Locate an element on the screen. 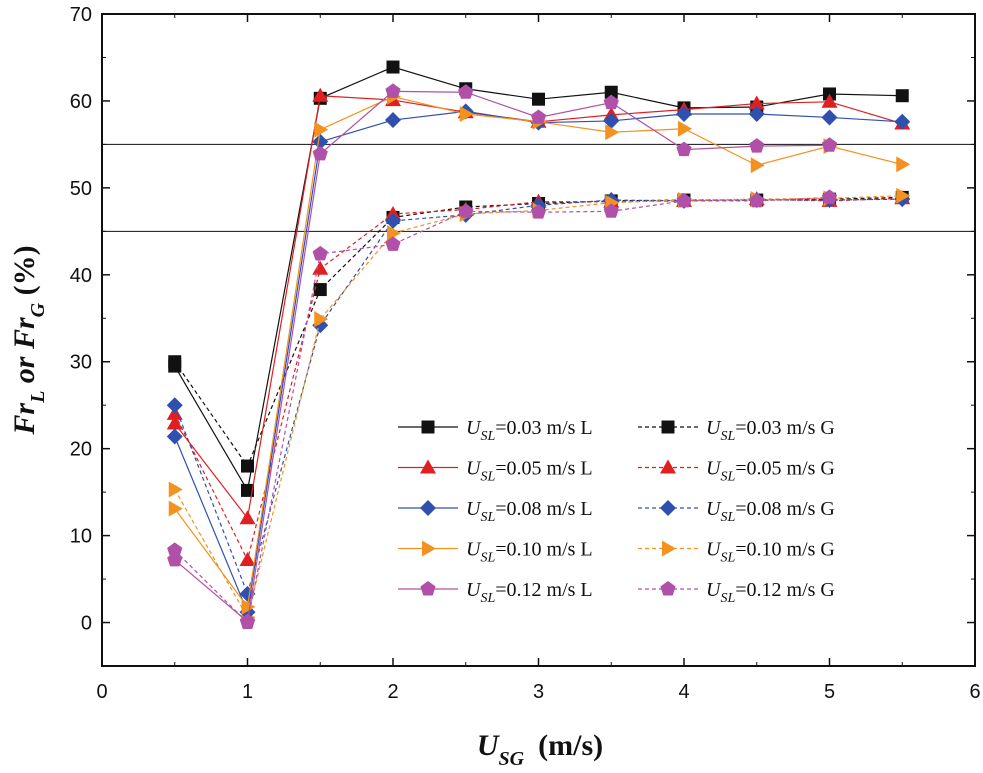  x-tick-label: 1 is located at coordinates (247, 692).